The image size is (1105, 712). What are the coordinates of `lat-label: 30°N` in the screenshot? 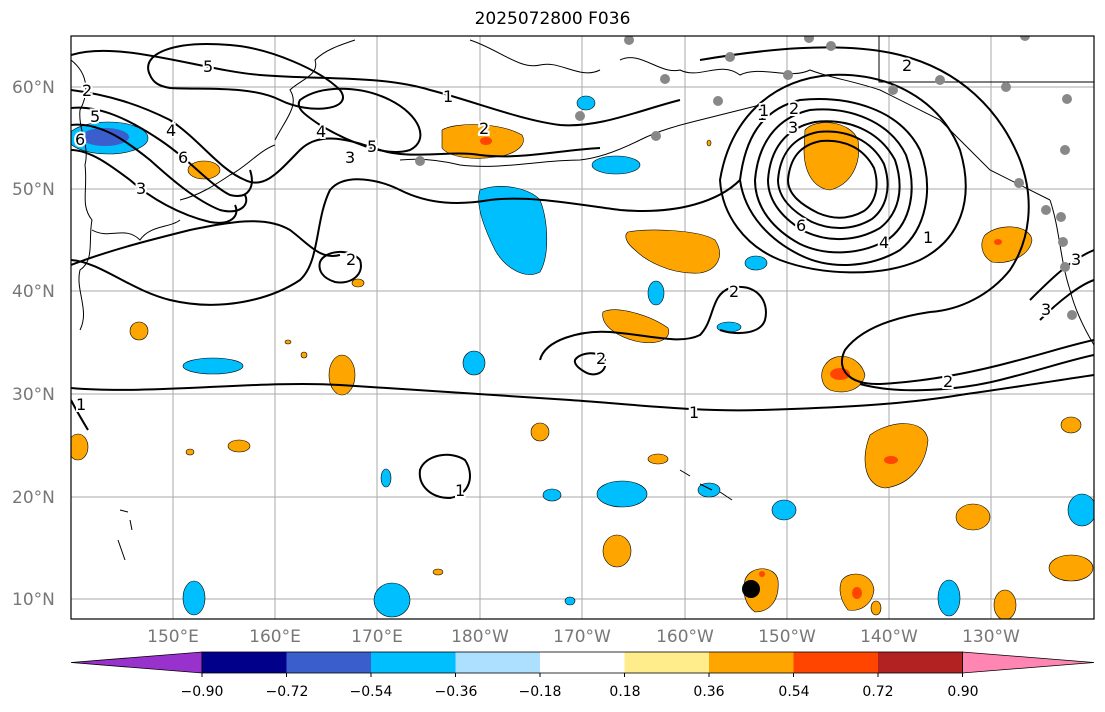 It's located at (33, 395).